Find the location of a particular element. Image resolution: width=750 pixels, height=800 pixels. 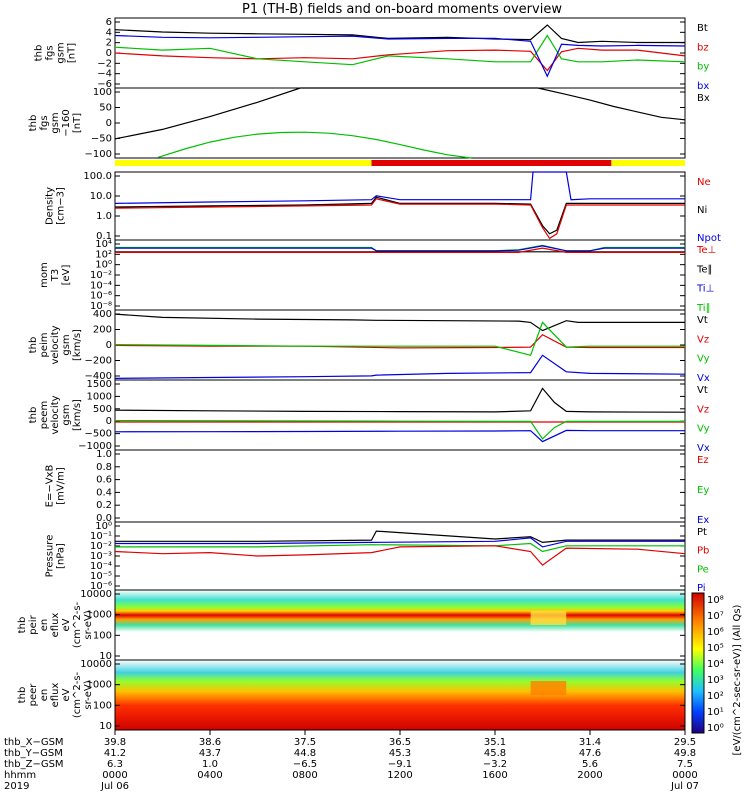

y-tick-label: −500 is located at coordinates (98, 434).